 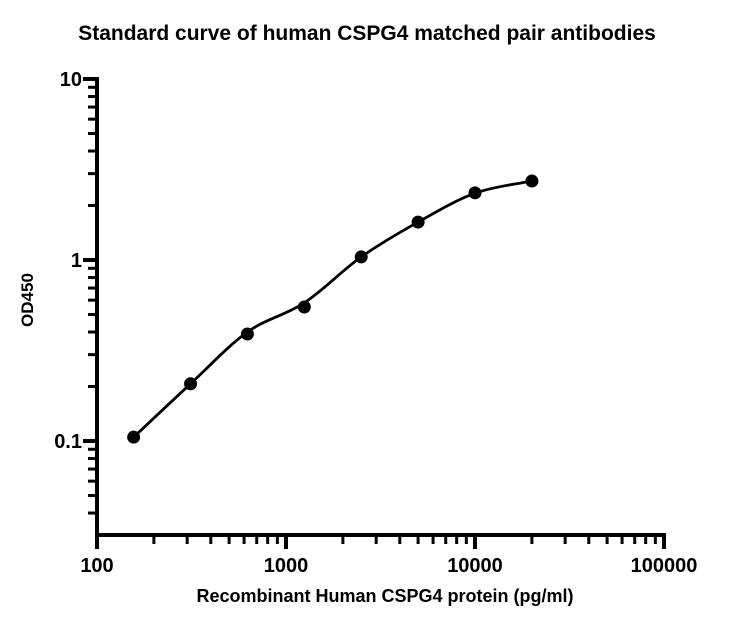 I want to click on x-axis-spine, so click(x=380, y=535).